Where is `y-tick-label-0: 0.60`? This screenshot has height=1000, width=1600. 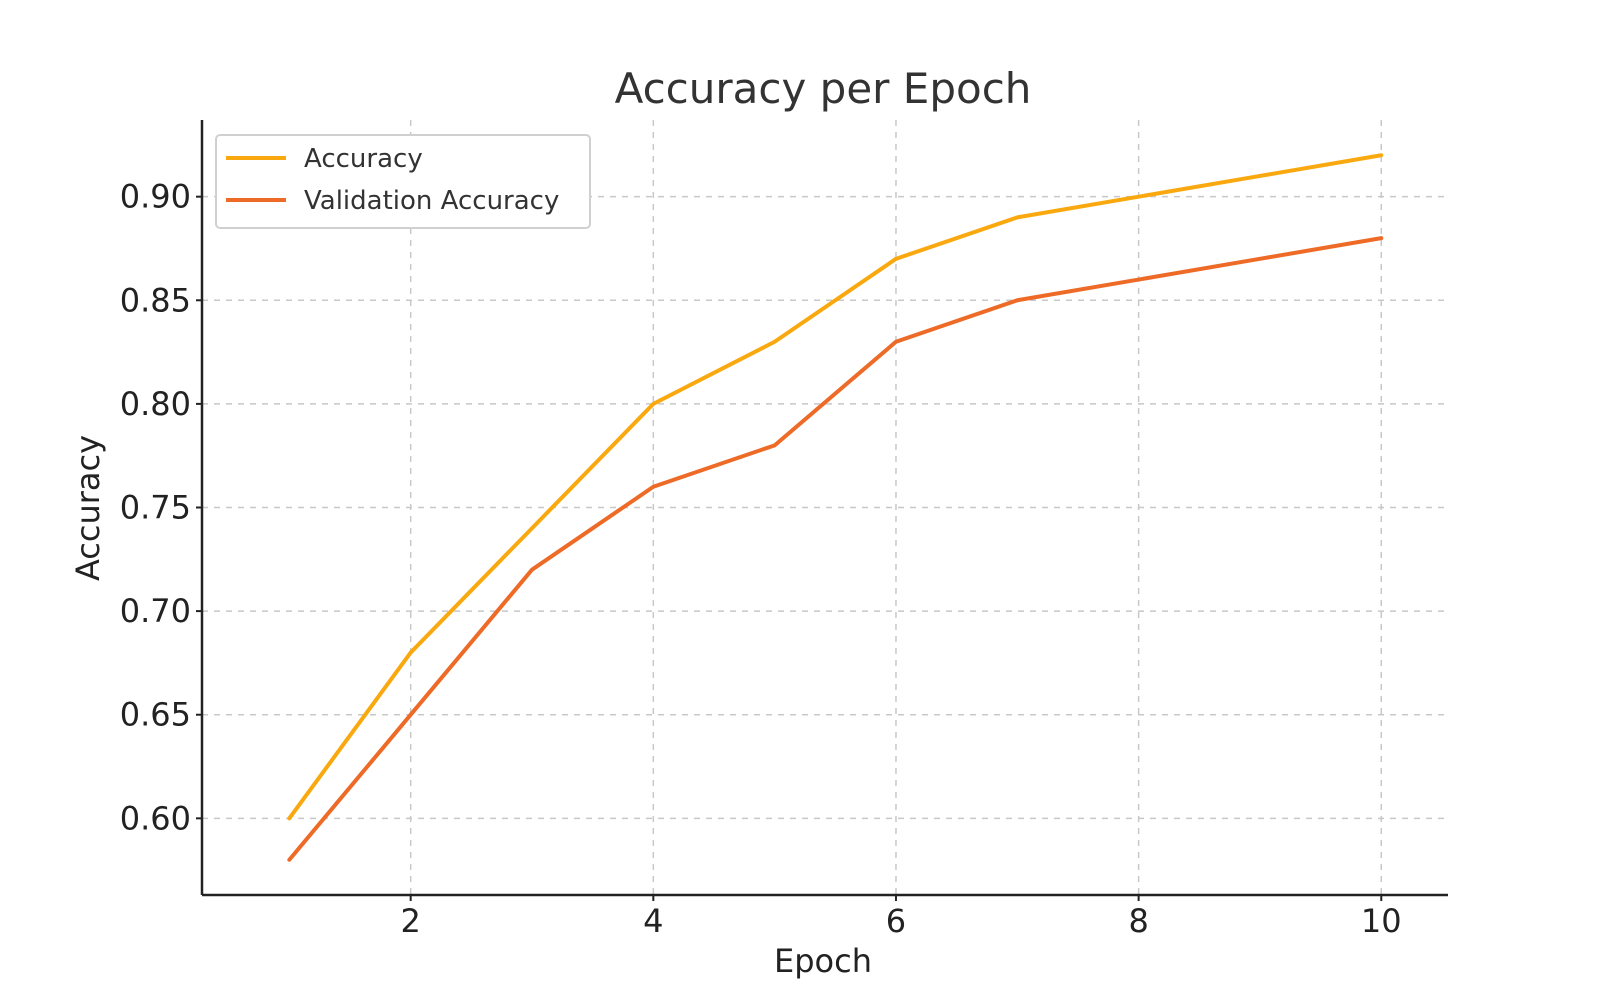
y-tick-label-0: 0.60 is located at coordinates (155, 818).